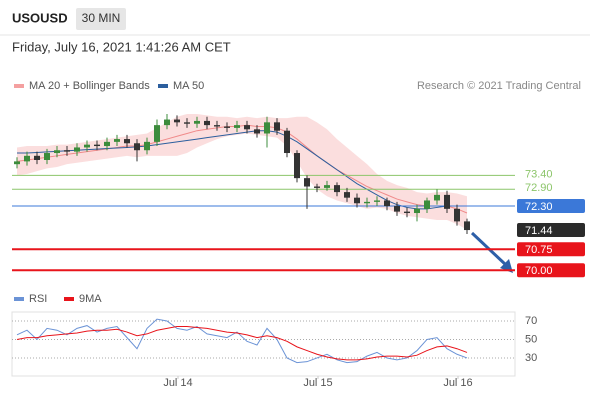 The image size is (590, 400). What do you see at coordinates (539, 250) in the screenshot?
I see `level-label: 70.75` at bounding box center [539, 250].